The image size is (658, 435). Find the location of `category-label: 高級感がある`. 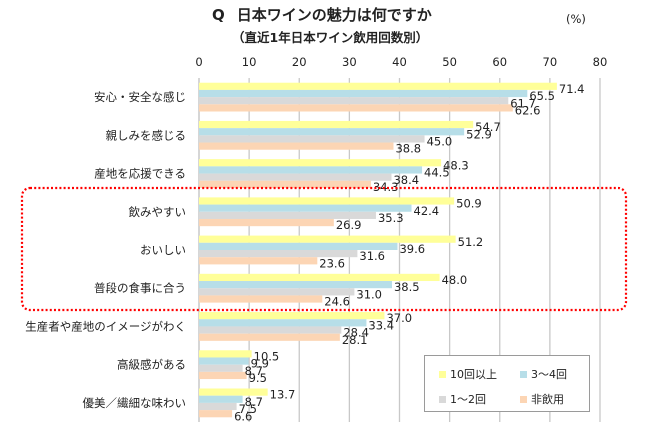

category-label: 高級感がある is located at coordinates (151, 365).